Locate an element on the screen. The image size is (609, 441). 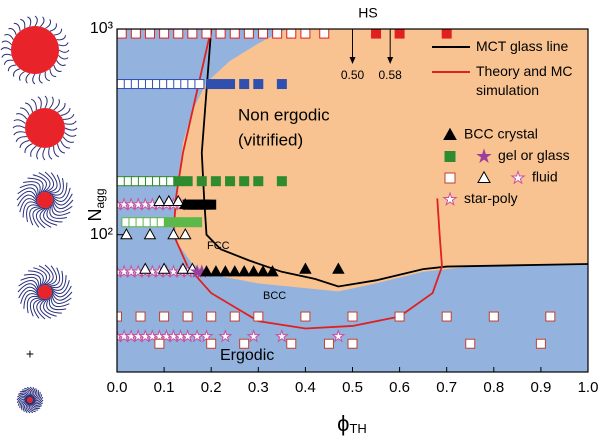
x-label-subscript: TH is located at coordinates (357, 428).